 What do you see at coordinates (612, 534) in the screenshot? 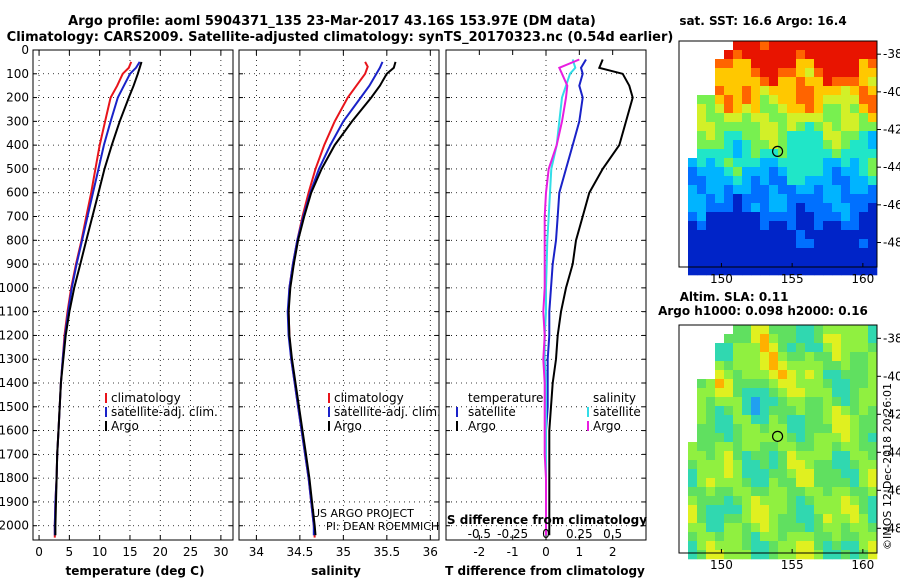
I see `s-tick-label: 0.5` at bounding box center [612, 534].